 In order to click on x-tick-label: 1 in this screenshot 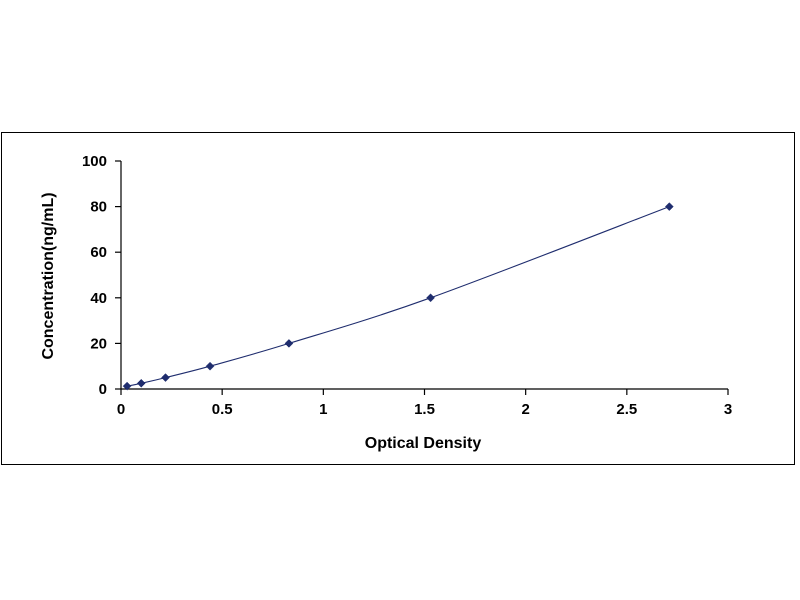, I will do `click(323, 409)`.